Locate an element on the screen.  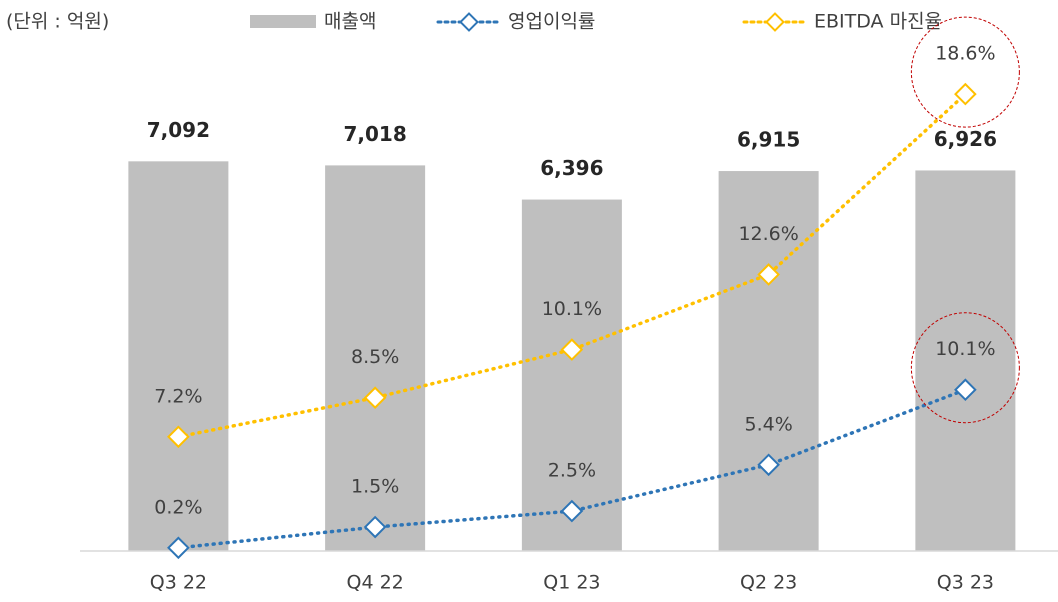
x-tick-label: Q3 22 is located at coordinates (178, 583).